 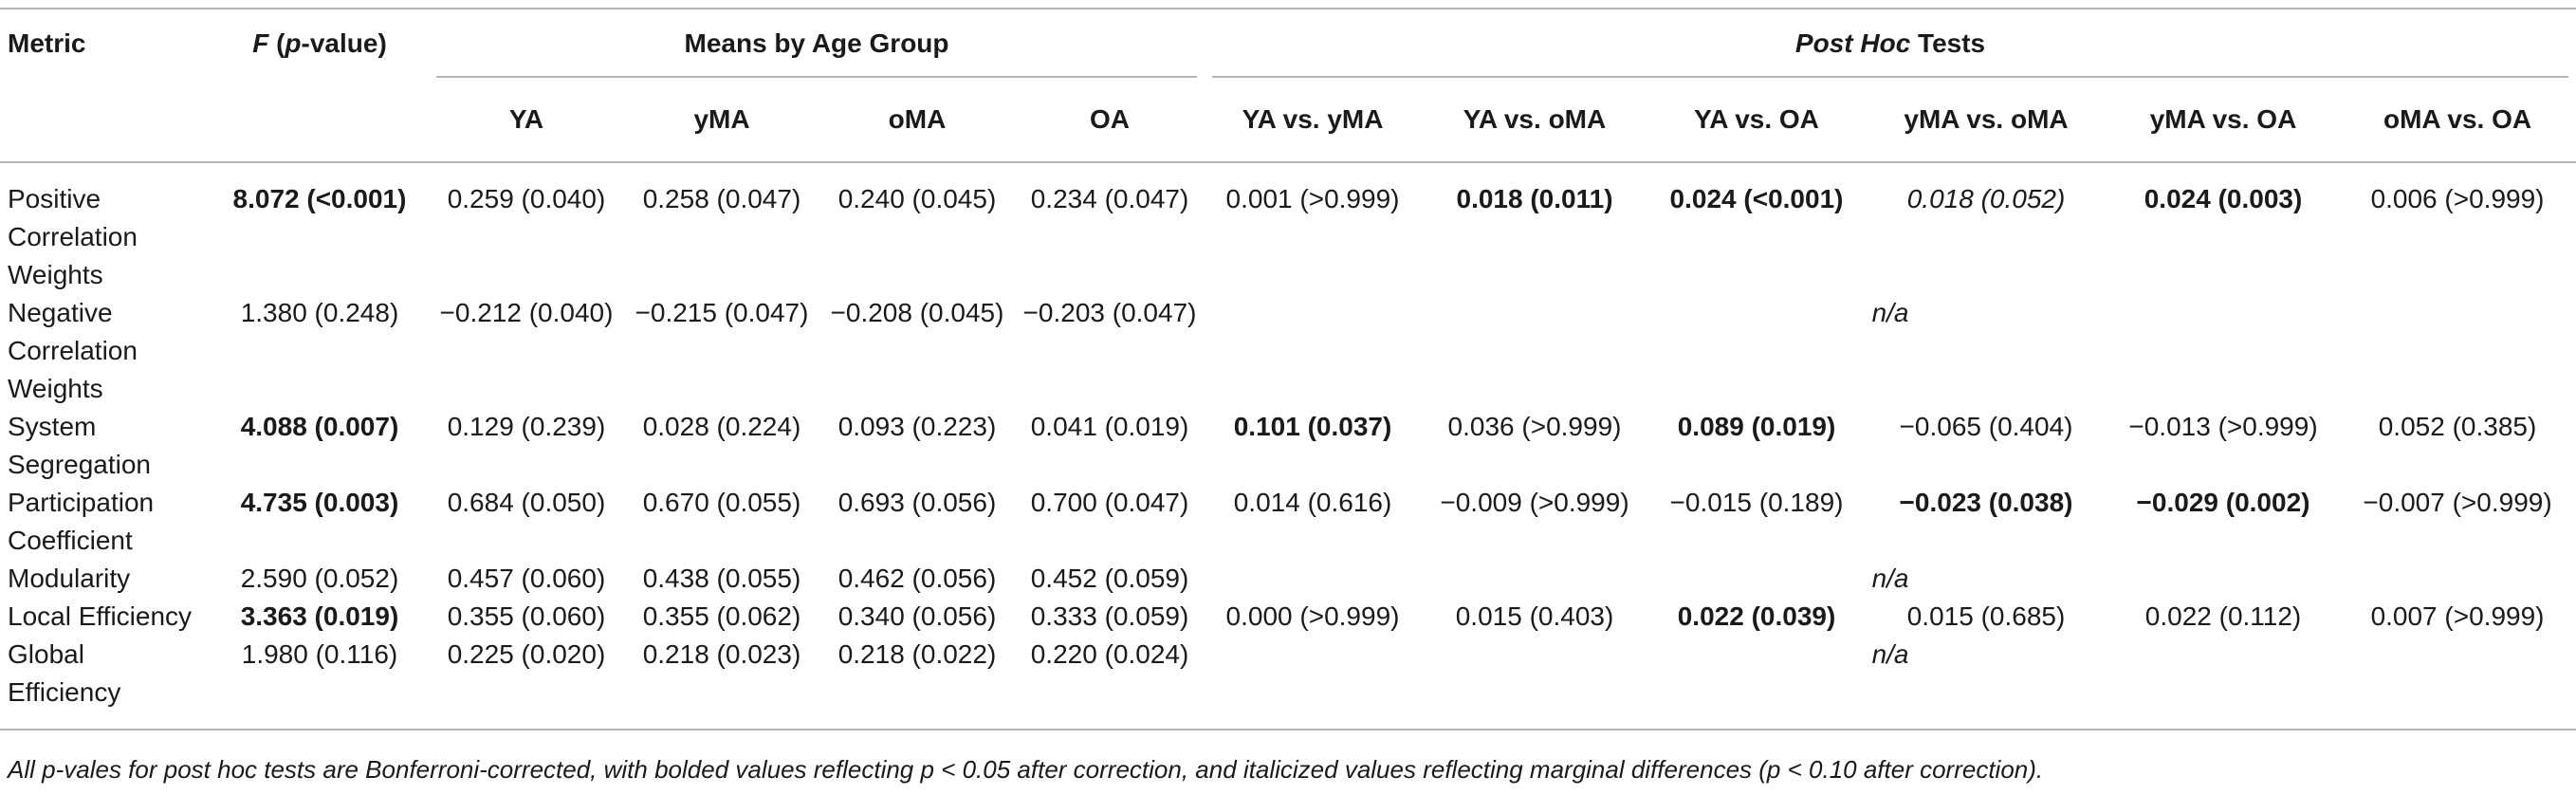 What do you see at coordinates (526, 654) in the screenshot?
I see `mean-cell: 0.225 (0.020)` at bounding box center [526, 654].